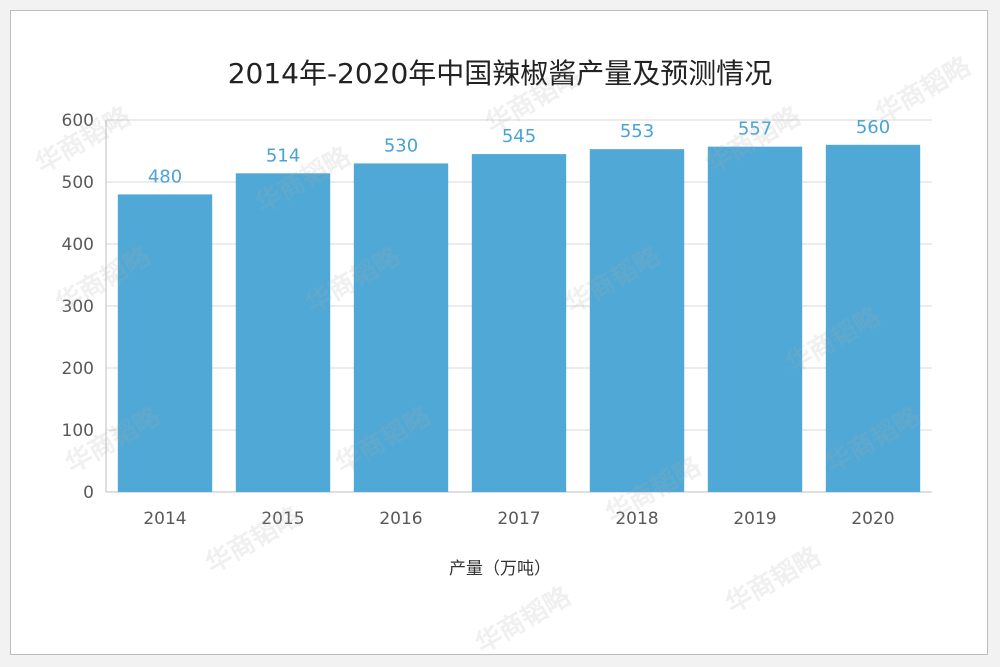  Describe the element at coordinates (636, 519) in the screenshot. I see `x-tick-label: 2018` at that location.